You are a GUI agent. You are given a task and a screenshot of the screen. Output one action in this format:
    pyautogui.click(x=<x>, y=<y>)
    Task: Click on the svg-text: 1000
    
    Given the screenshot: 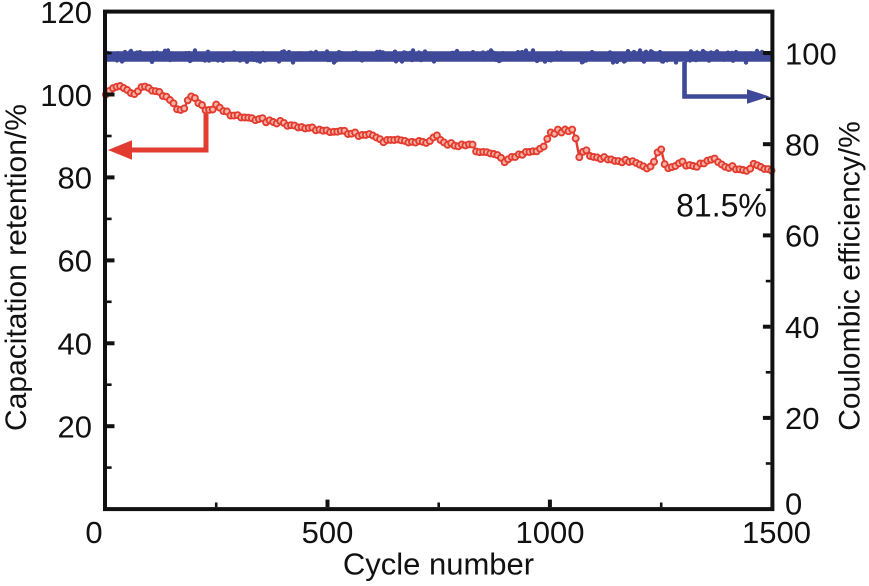 What is the action you would take?
    pyautogui.click(x=550, y=532)
    